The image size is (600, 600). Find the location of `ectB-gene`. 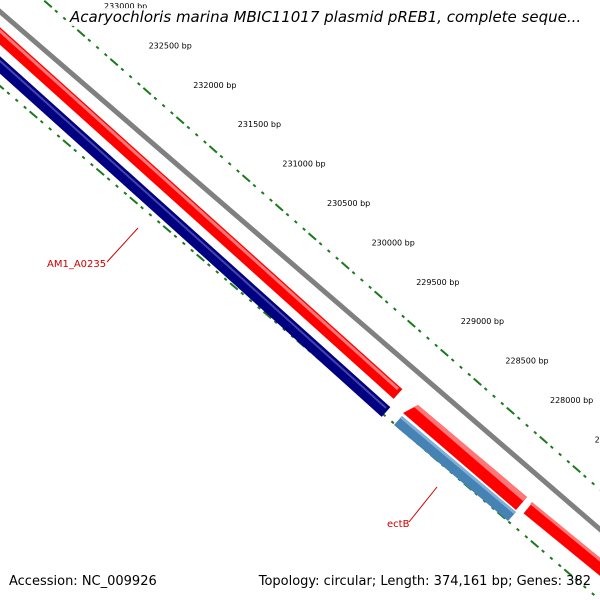

ectB-gene is located at coordinates (455, 468).